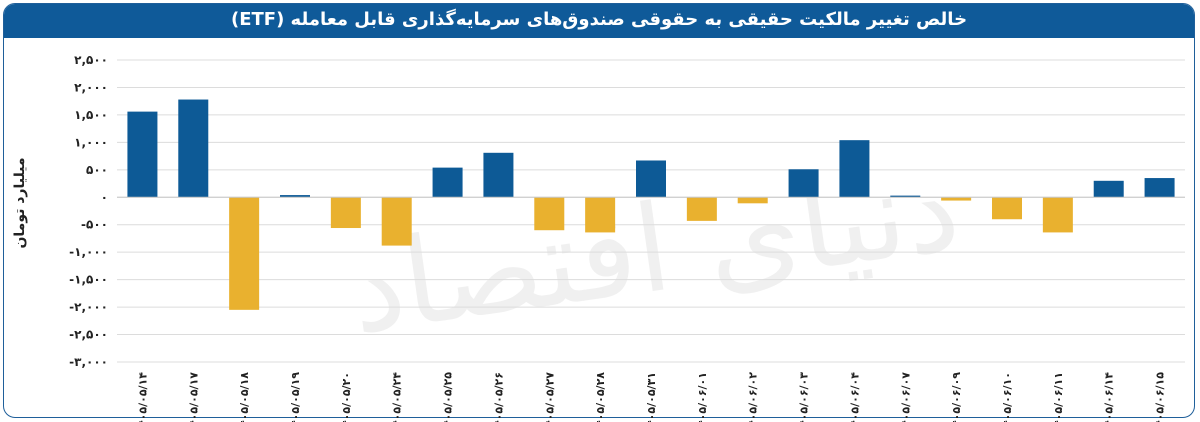 This screenshot has height=422, width=1200. What do you see at coordinates (702, 397) in the screenshot?
I see `x-tick-label: ۱۴۰۵/۰۶/۰۱` at bounding box center [702, 397].